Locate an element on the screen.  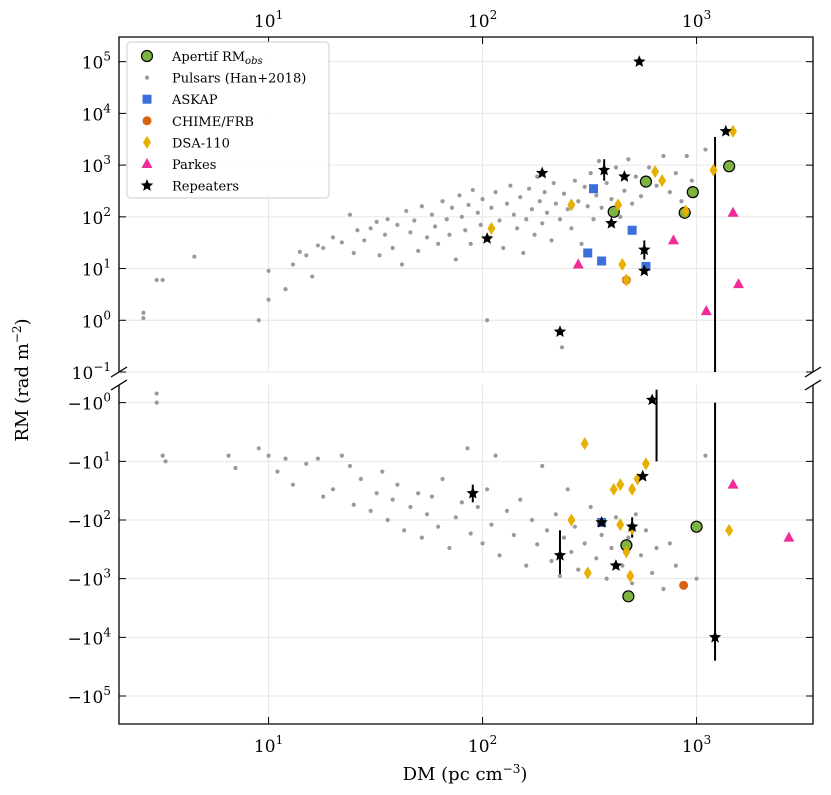
y-tick-label: 10⁰ is located at coordinates (96, 320).